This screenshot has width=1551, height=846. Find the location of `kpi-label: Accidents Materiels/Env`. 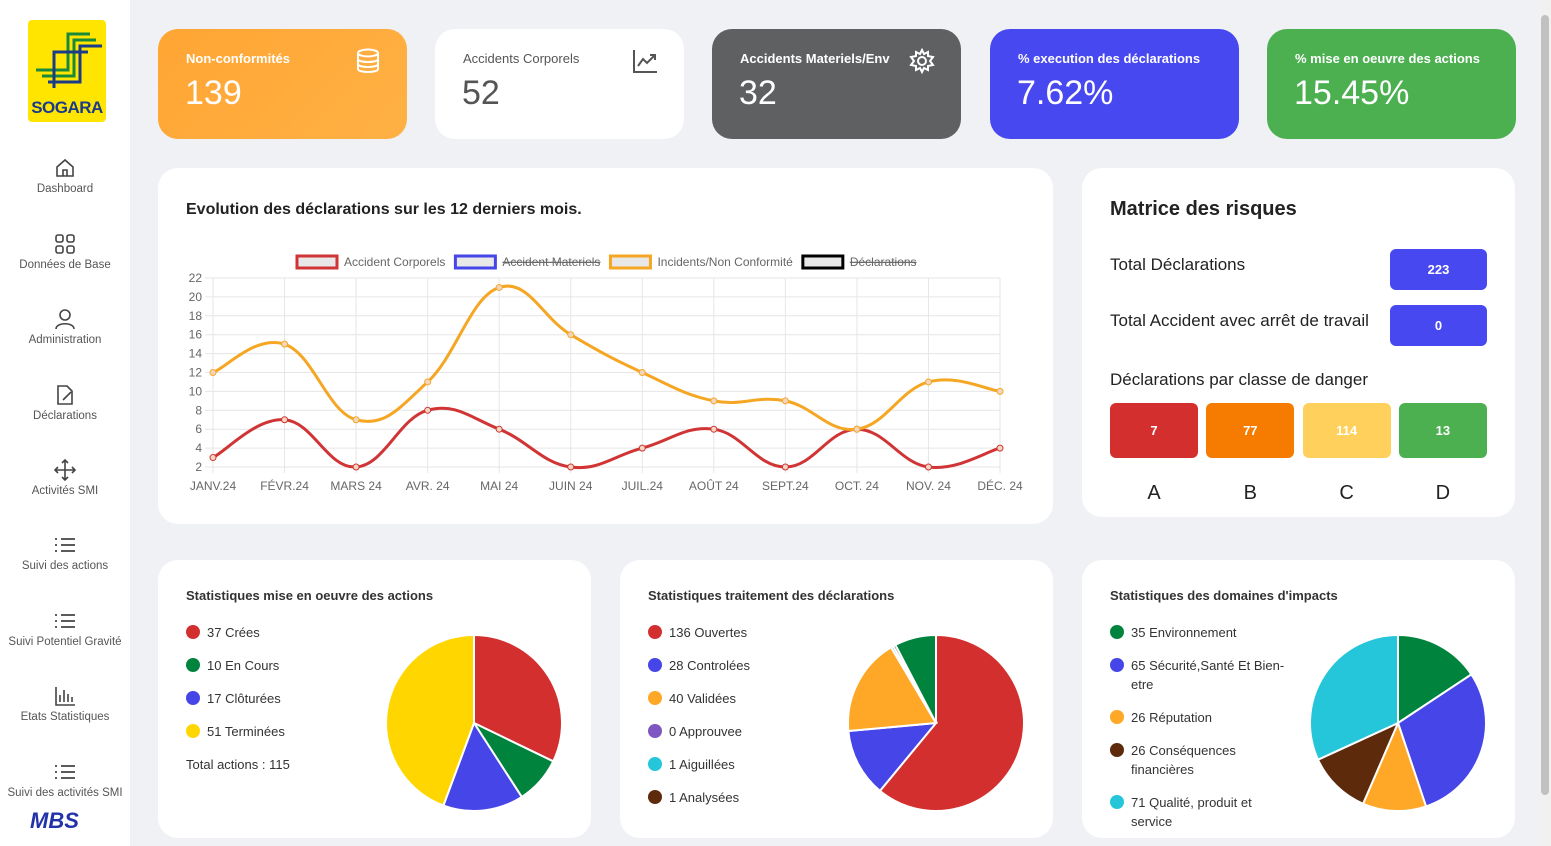

kpi-label: Accidents Materiels/Env is located at coordinates (815, 58).